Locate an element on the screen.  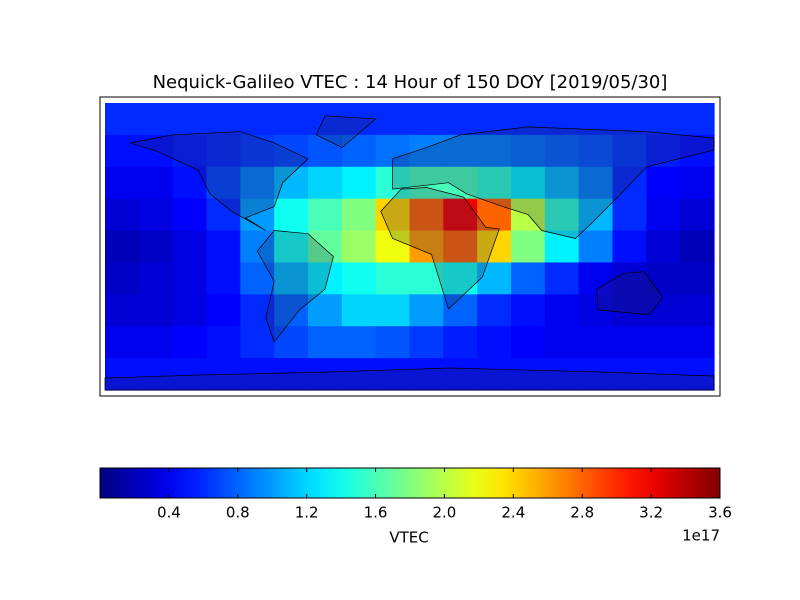
colorbar-offset: 1e17 is located at coordinates (701, 536).